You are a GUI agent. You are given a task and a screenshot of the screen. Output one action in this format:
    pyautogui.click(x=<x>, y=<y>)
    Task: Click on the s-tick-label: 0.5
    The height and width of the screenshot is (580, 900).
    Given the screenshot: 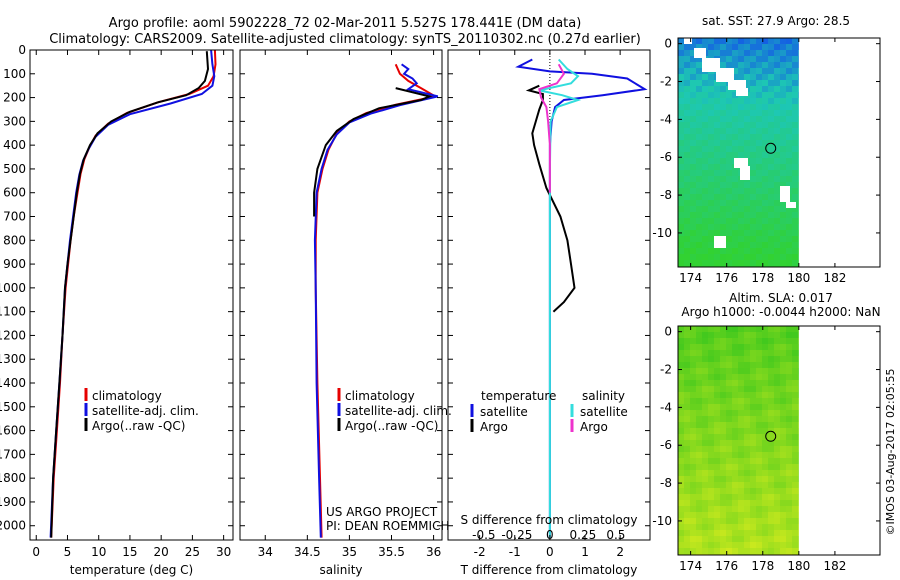 What is the action you would take?
    pyautogui.click(x=615, y=535)
    